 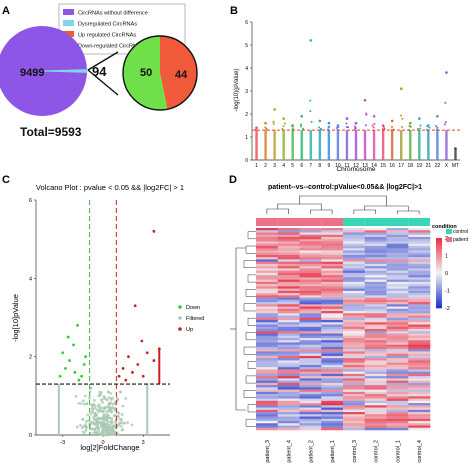 What do you see at coordinates (439, 261) in the screenshot?
I see `color-scale-step` at bounding box center [439, 261].